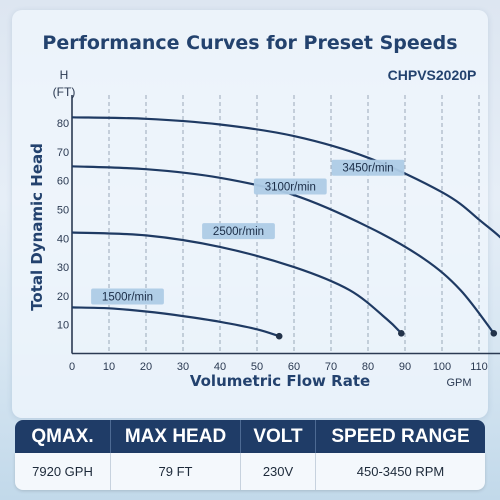  What do you see at coordinates (146, 367) in the screenshot?
I see `x-tick-label: 20` at bounding box center [146, 367].